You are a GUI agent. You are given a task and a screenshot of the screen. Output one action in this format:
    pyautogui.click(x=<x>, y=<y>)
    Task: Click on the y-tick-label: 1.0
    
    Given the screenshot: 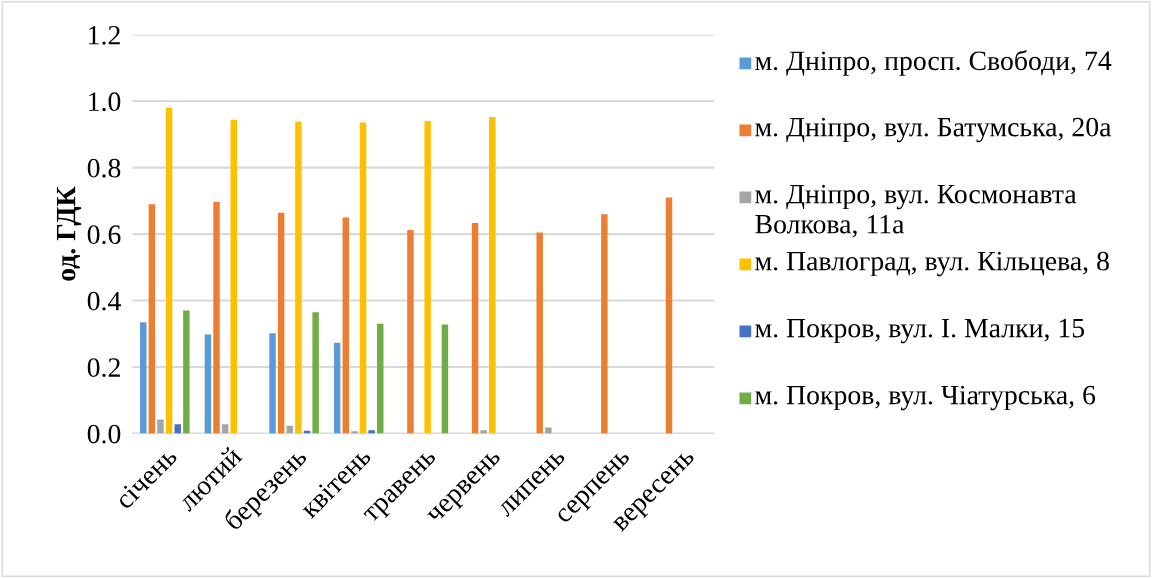 What is the action you would take?
    pyautogui.click(x=105, y=102)
    